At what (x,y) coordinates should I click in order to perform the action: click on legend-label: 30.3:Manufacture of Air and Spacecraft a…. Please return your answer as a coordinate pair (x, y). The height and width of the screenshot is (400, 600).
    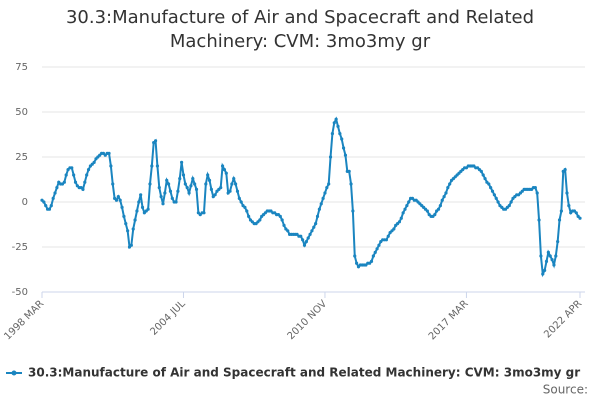
    Looking at the image, I should click on (304, 373).